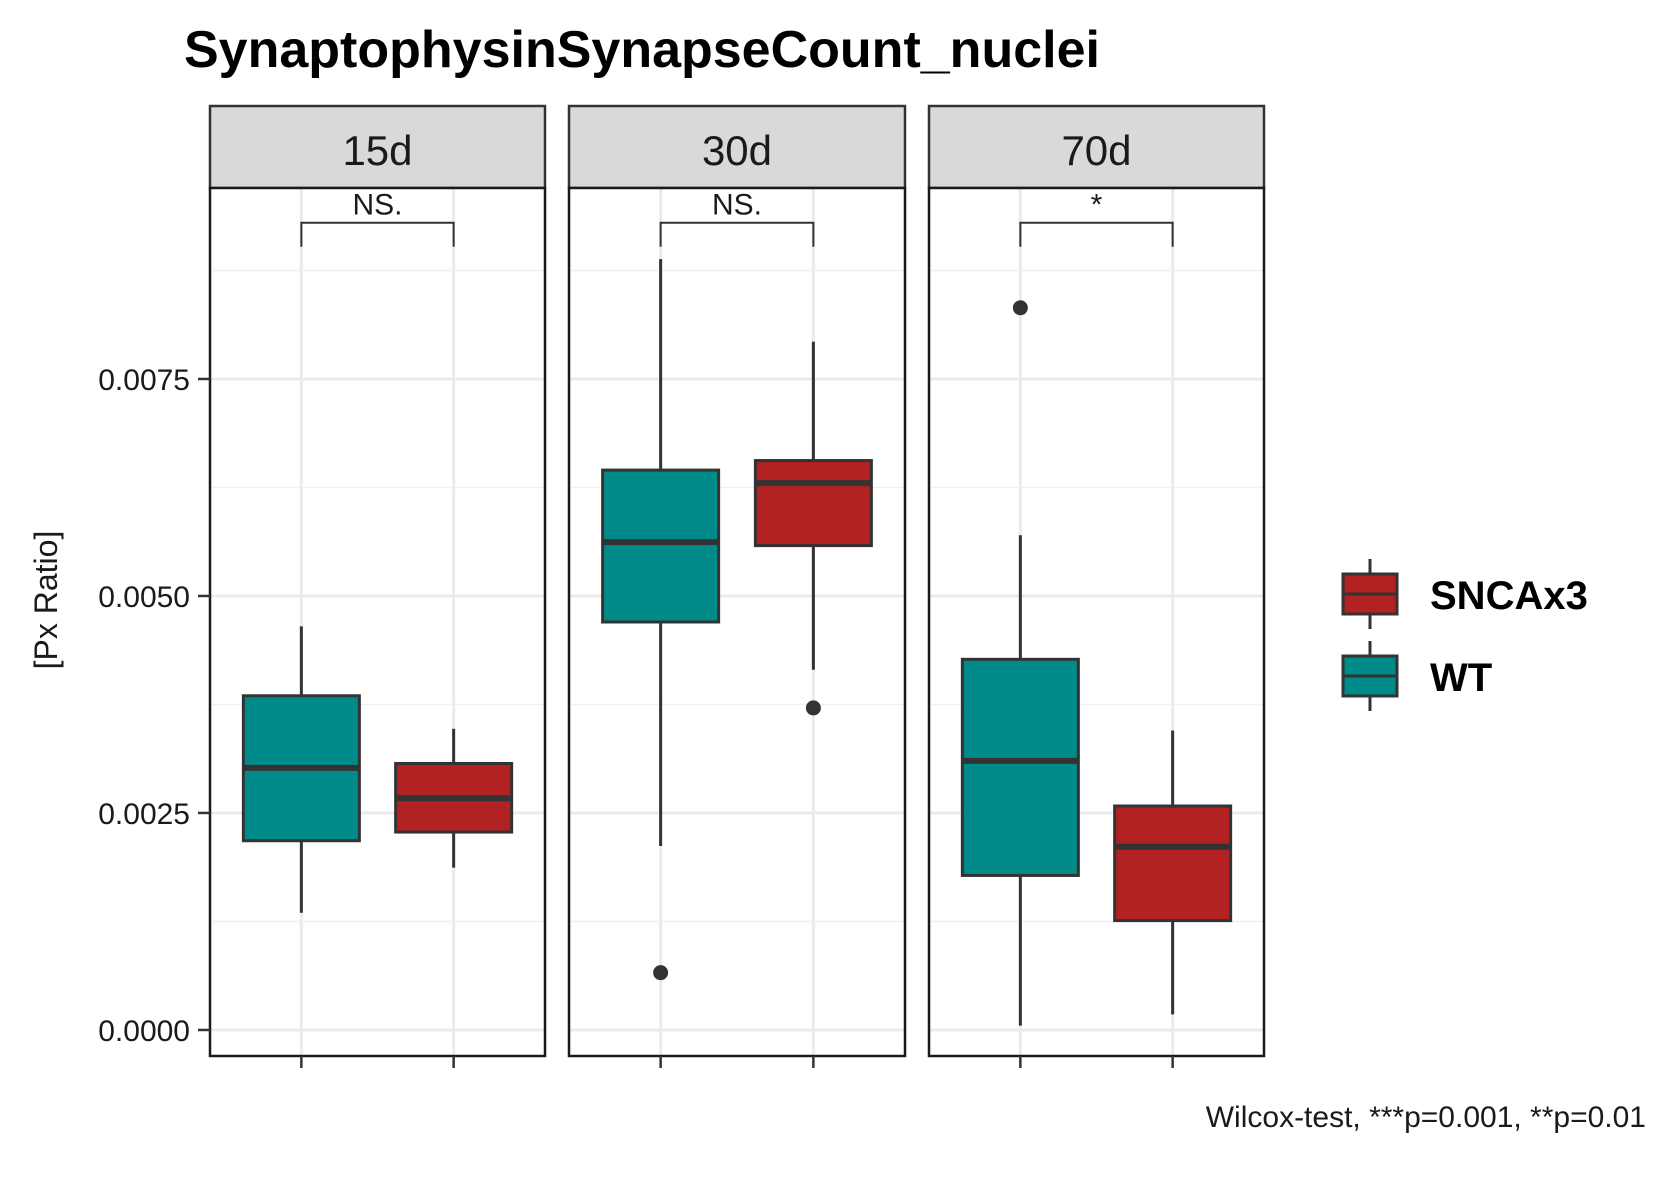  Describe the element at coordinates (1416, 676) in the screenshot. I see `legend-entry-WT: WT` at that location.